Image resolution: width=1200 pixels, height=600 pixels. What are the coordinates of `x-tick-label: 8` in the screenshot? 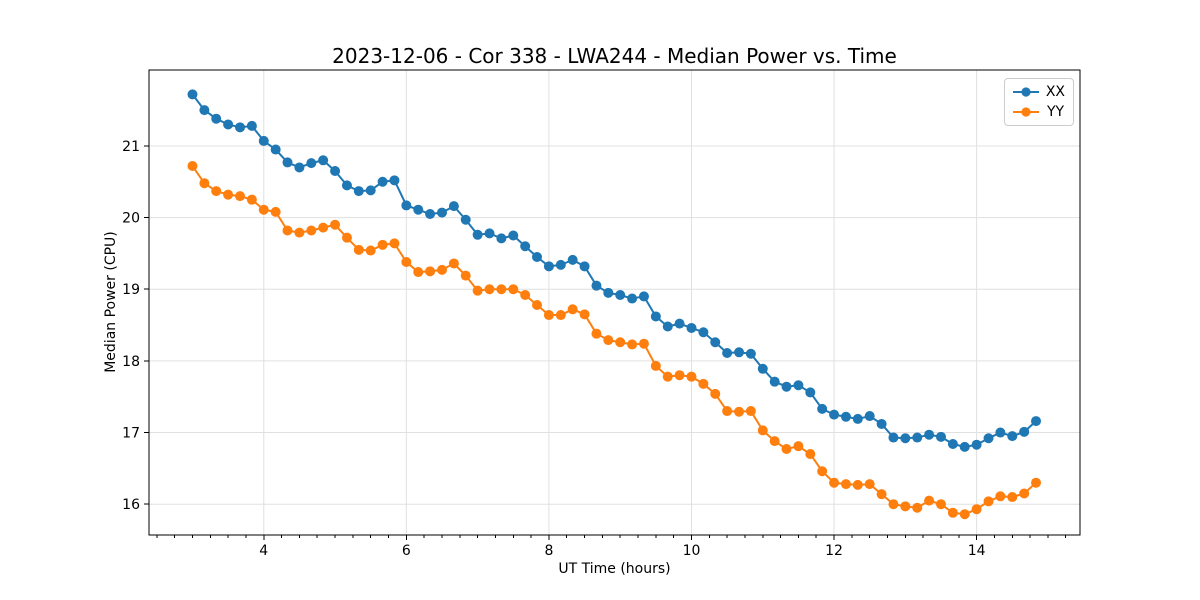 It's located at (548, 551).